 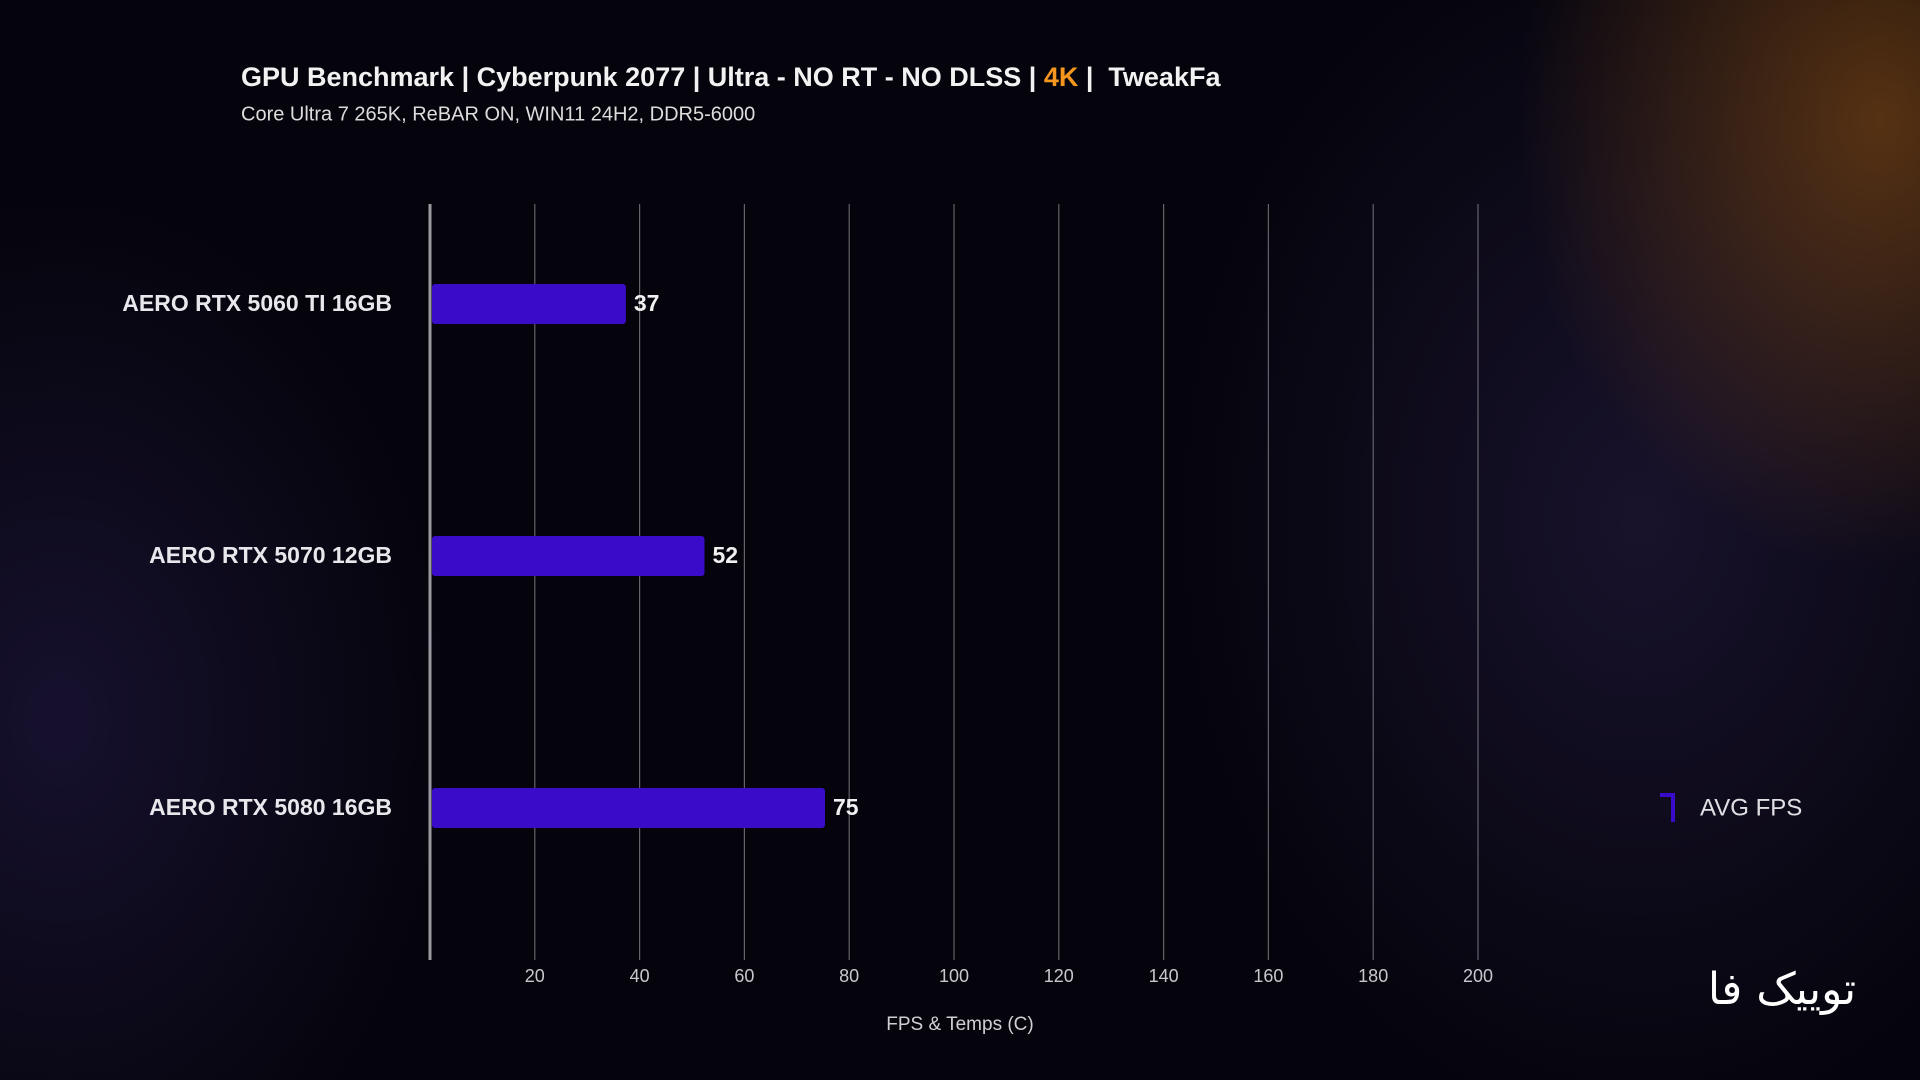 I want to click on value-label: 52, so click(x=725, y=555).